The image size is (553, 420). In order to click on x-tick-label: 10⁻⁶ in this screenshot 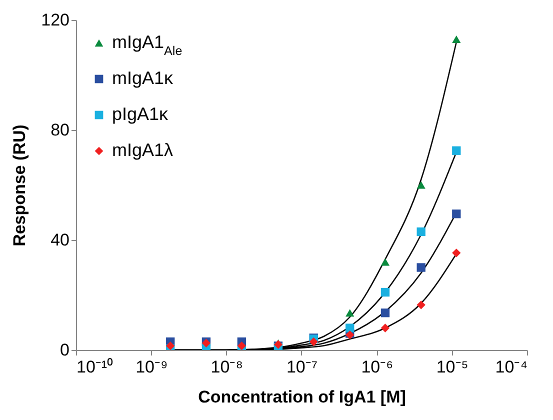, I will do `click(377, 367)`.